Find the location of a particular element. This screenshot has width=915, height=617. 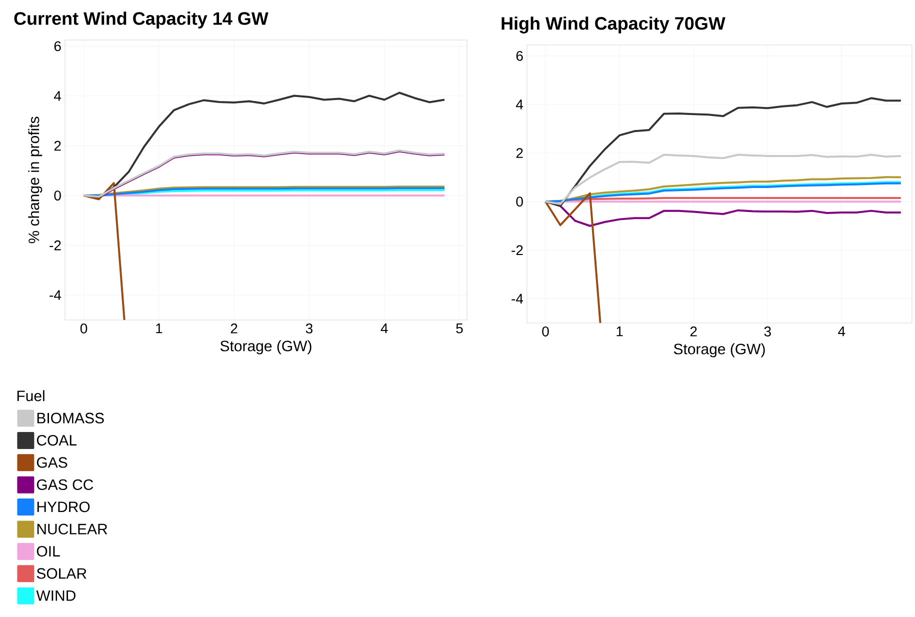

chart-title: Current Wind Capacity 14 GW is located at coordinates (141, 20).